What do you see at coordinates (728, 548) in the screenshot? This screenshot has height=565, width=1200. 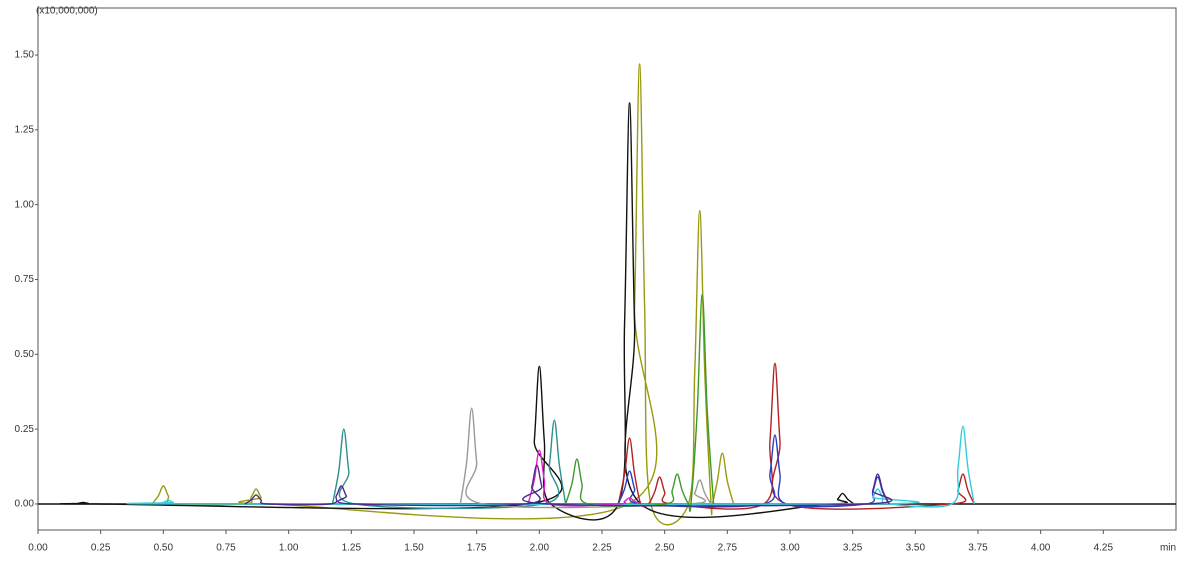 I see `x-tick-label: 2.75` at bounding box center [728, 548].